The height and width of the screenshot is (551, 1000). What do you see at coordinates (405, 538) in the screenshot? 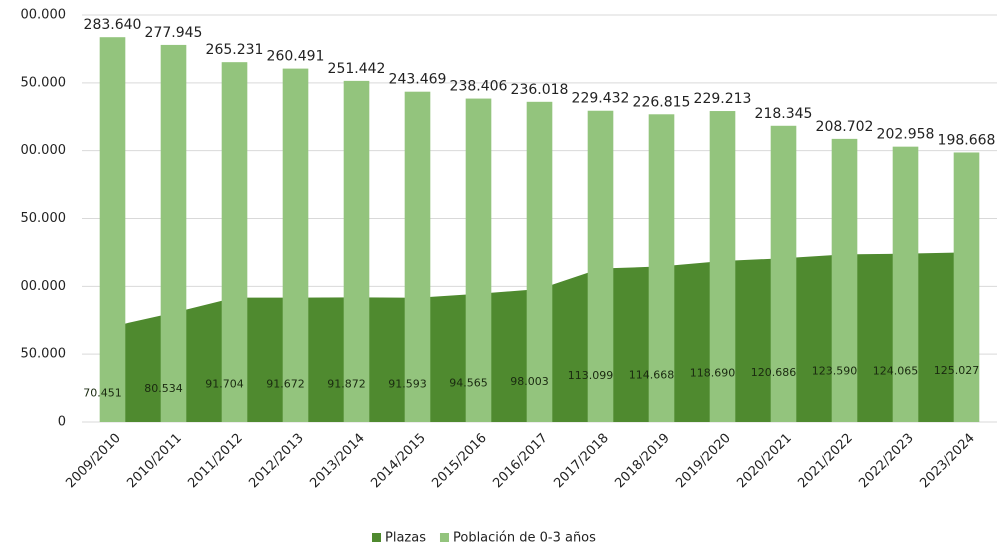
I see `legend-label: Plazas` at bounding box center [405, 538].